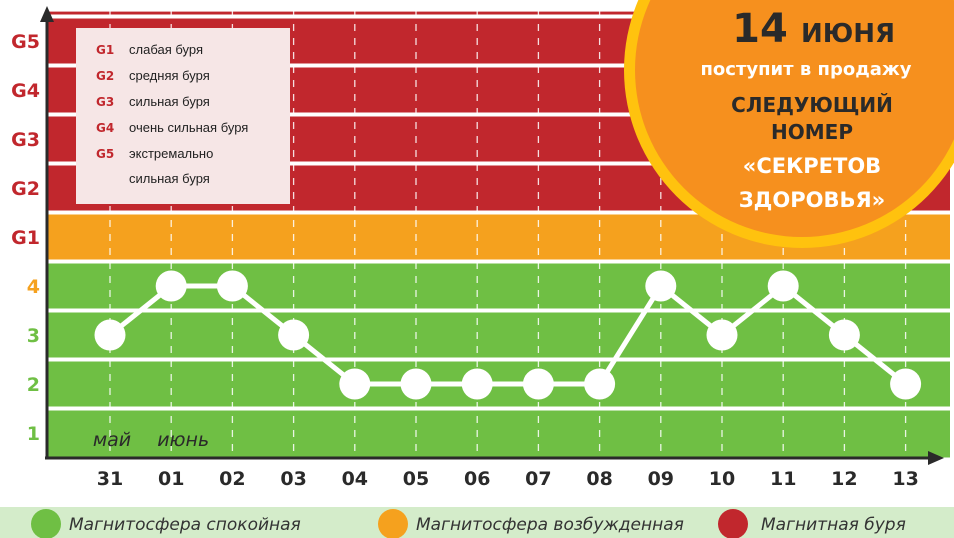  I want to click on legend-label-1: Магнитосфера возбужденная, so click(550, 525).